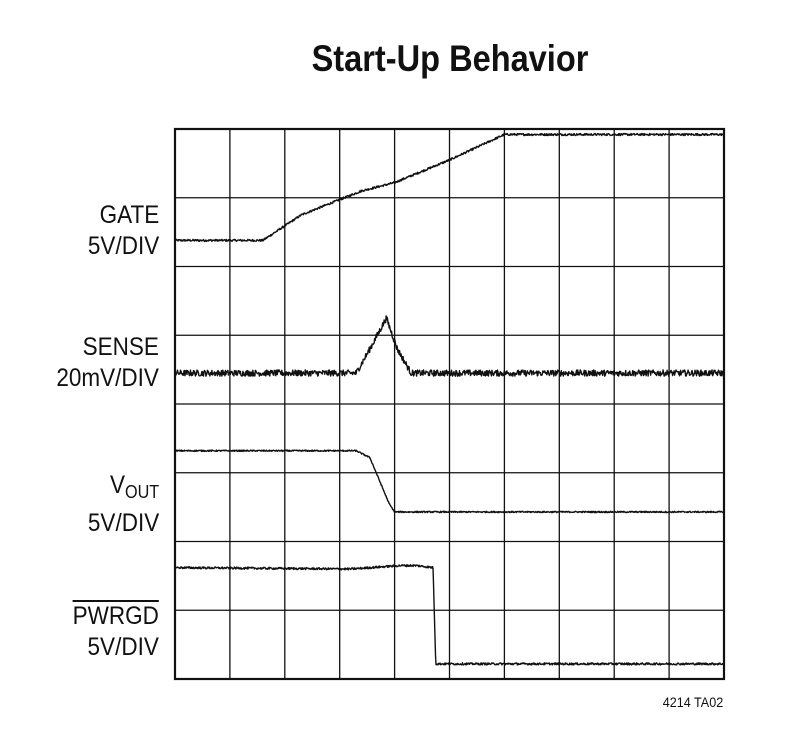 The width and height of the screenshot is (787, 730). Describe the element at coordinates (449, 187) in the screenshot. I see `trace-gate` at that location.